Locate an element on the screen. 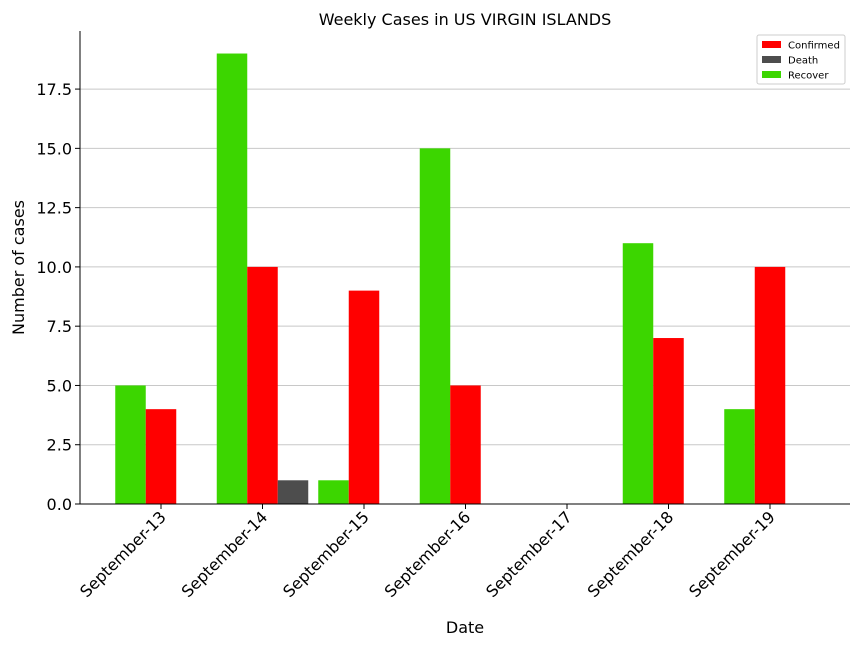  legend-label: Death is located at coordinates (803, 61).